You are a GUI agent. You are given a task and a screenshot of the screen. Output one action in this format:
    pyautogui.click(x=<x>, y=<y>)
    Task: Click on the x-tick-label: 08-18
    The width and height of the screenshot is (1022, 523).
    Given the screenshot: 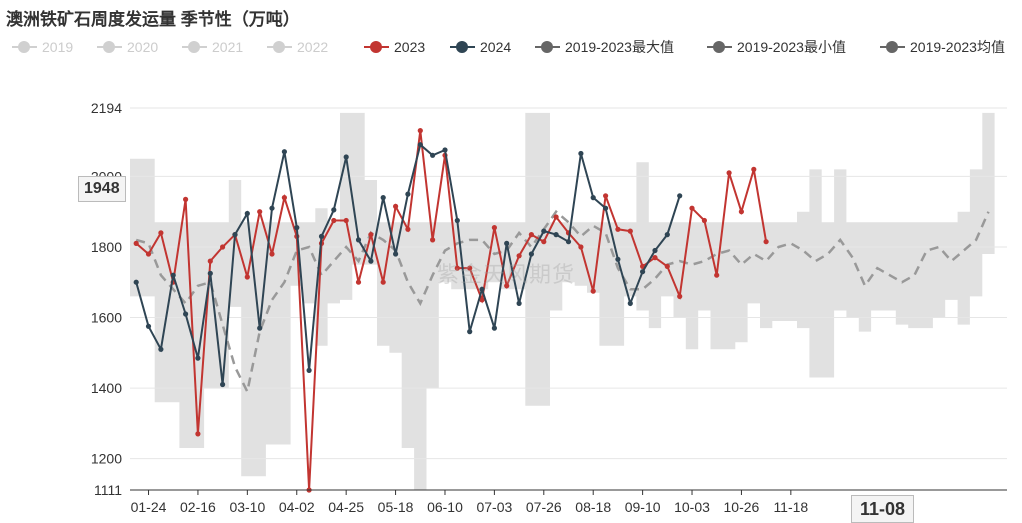 What is the action you would take?
    pyautogui.click(x=593, y=507)
    